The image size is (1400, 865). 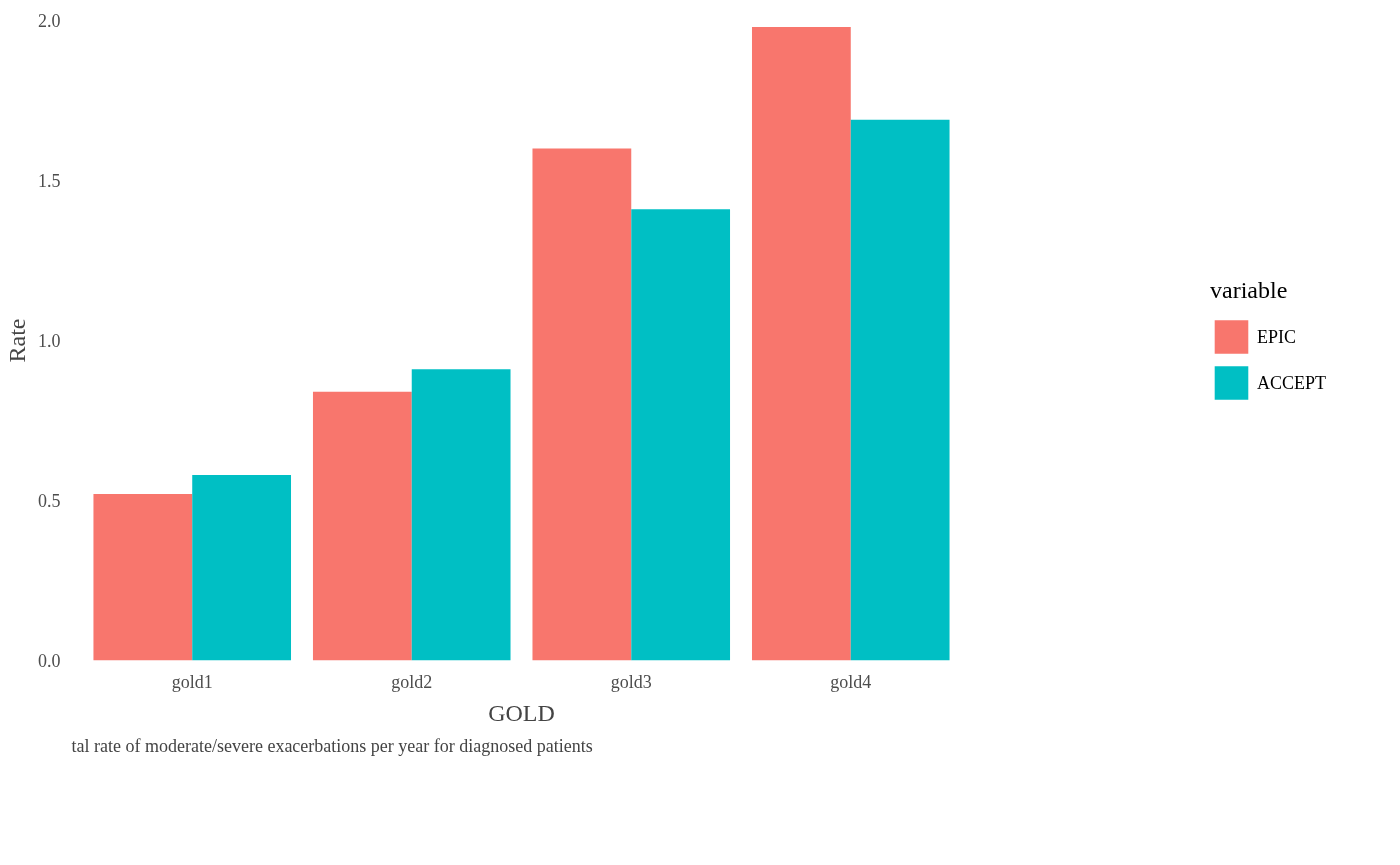 I want to click on legend-title: variable, so click(x=1249, y=290).